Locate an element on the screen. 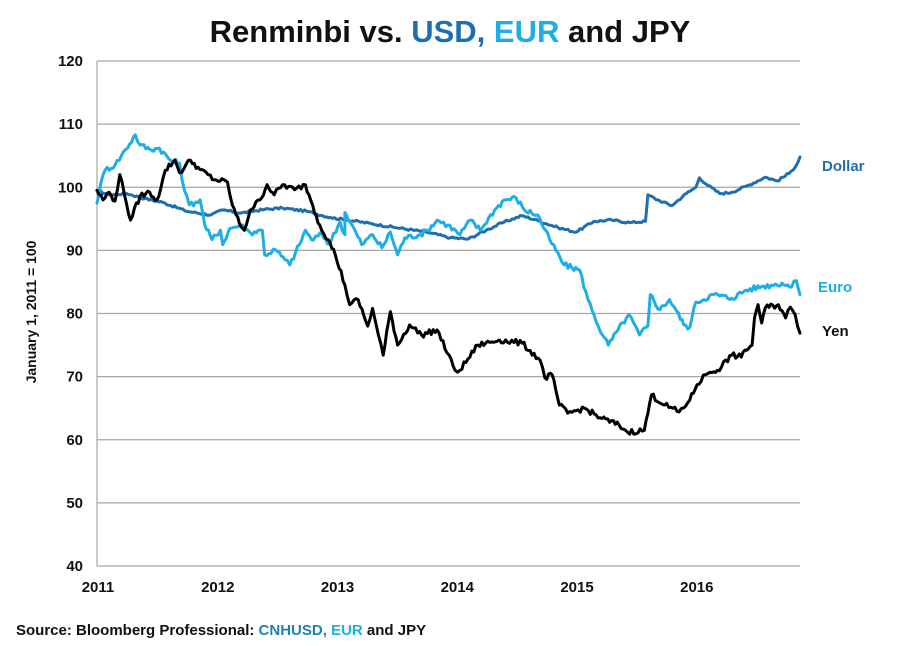  x-tick-label: 2012 is located at coordinates (217, 587).